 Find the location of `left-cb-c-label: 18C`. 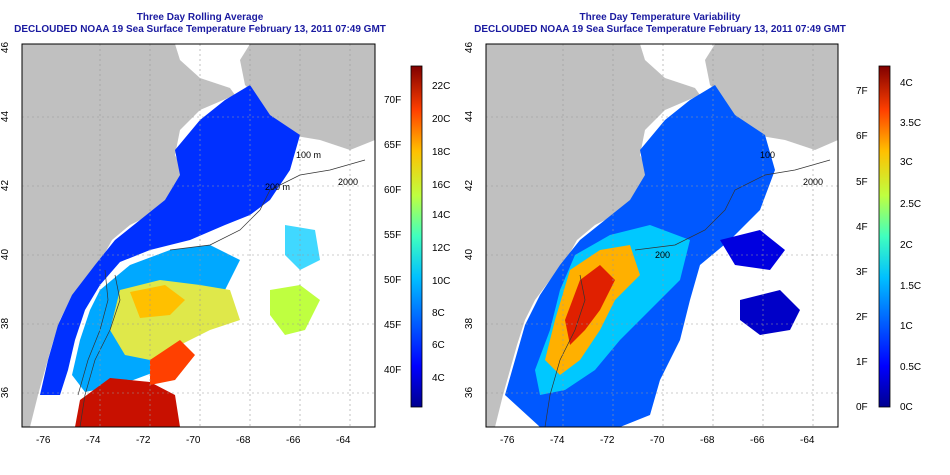

left-cb-c-label: 18C is located at coordinates (441, 152).